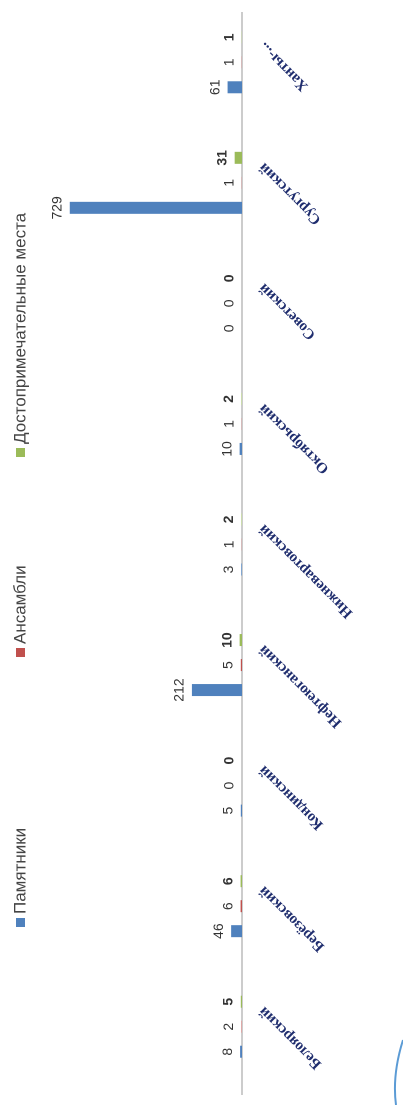 This screenshot has width=403, height=1105. Describe the element at coordinates (228, 569) in the screenshot. I see `value-label: 3` at that location.